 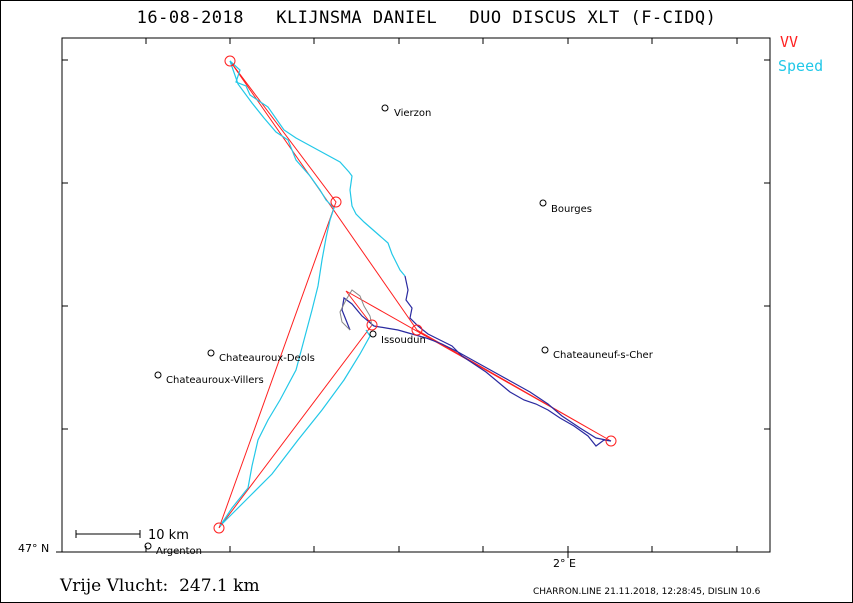 I want to click on town-issoudun: Issoudun, so click(x=397, y=338).